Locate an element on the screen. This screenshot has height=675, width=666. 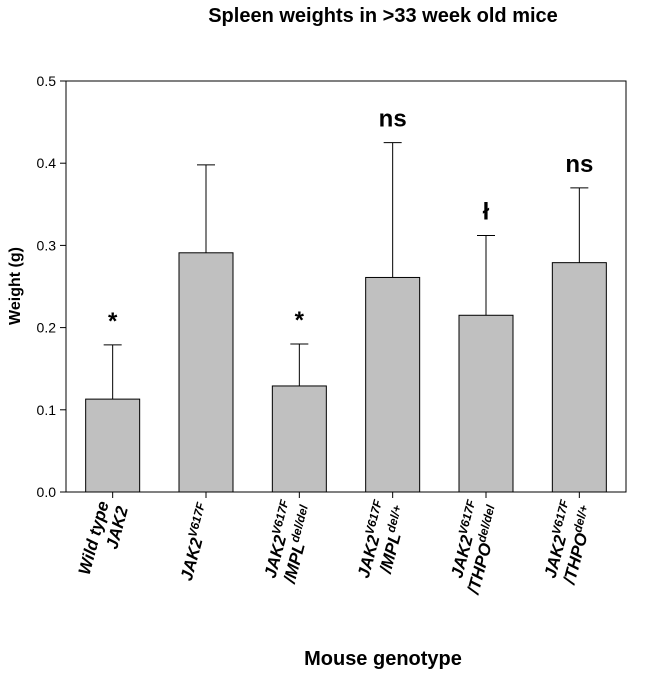
y-tick-label: 0.5 is located at coordinates (47, 81).